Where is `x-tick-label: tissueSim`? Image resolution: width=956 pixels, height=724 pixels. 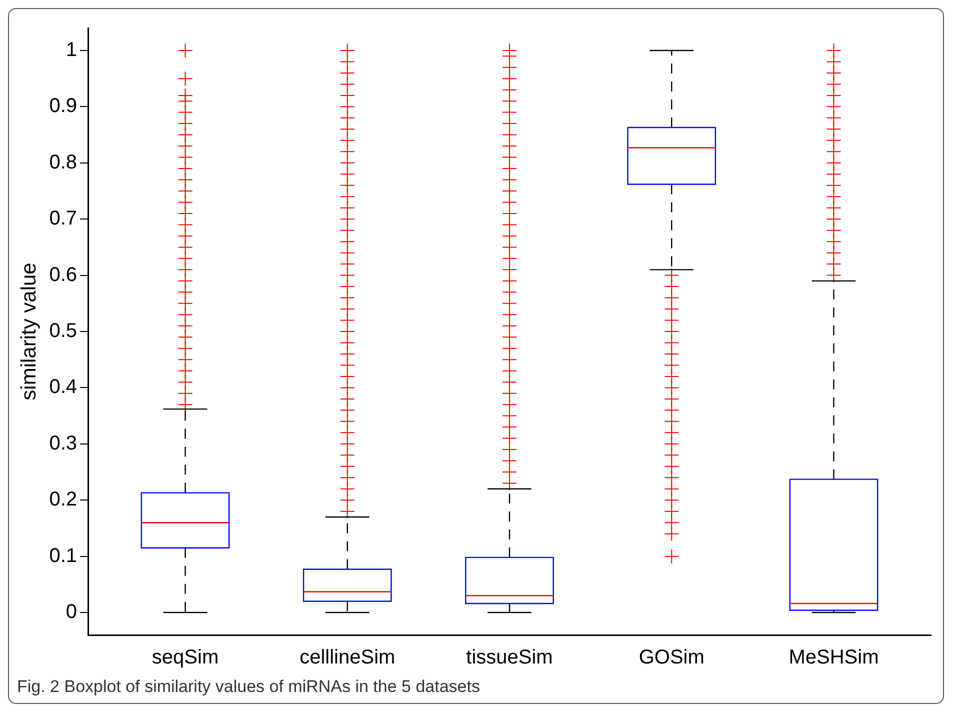 x-tick-label: tissueSim is located at coordinates (509, 657).